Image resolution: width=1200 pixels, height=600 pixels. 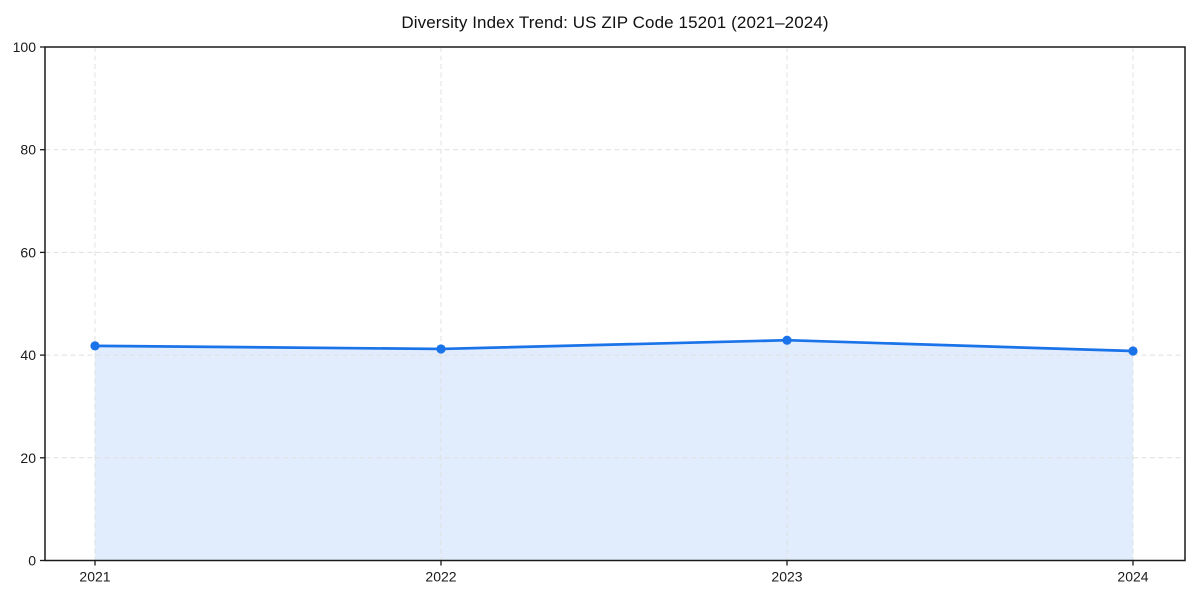 I want to click on y-tick-label-40: 40, so click(x=28, y=355).